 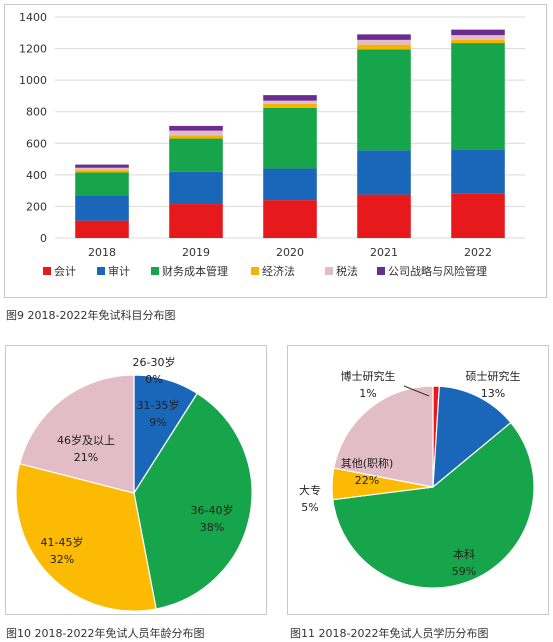 I want to click on legend-label: 经济法, so click(x=278, y=271).